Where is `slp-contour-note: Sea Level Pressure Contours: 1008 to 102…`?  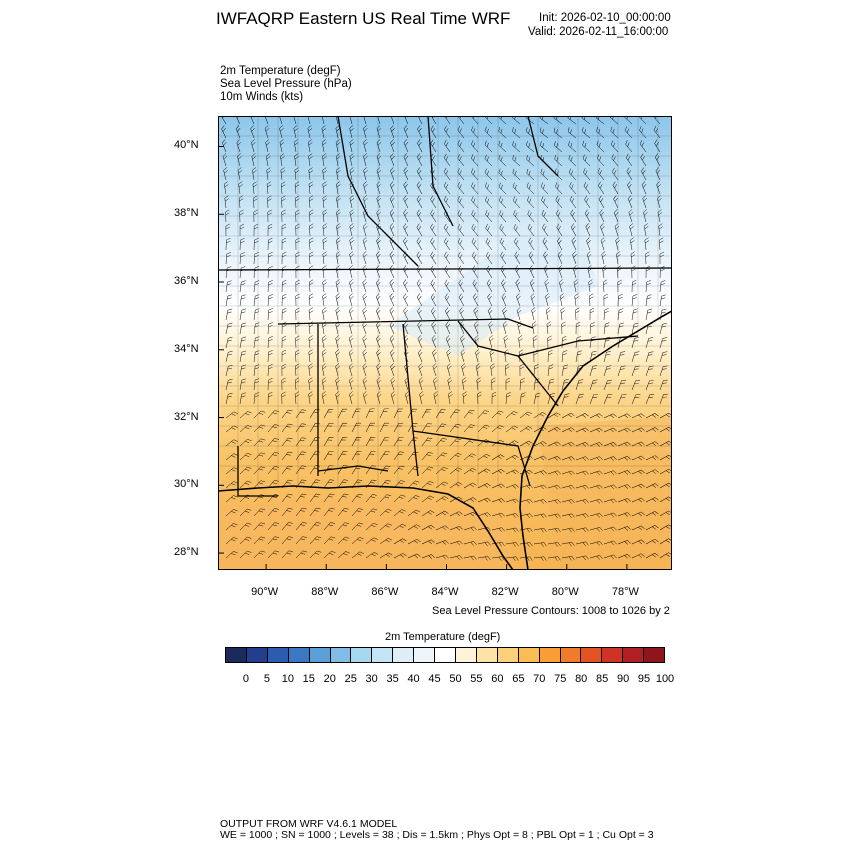
slp-contour-note: Sea Level Pressure Contours: 1008 to 102… is located at coordinates (551, 611).